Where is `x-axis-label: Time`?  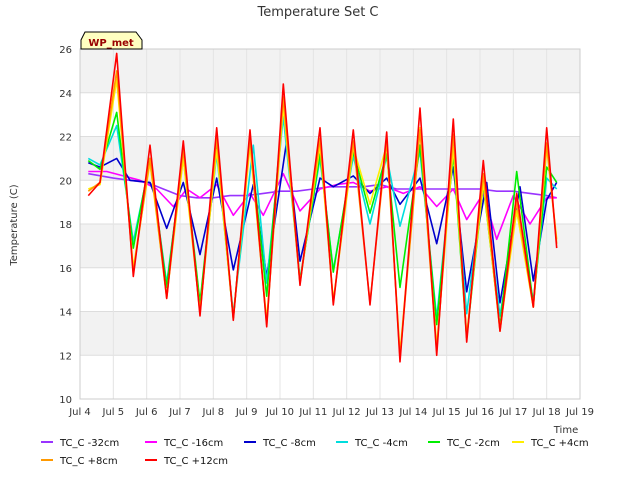 x-axis-label: Time is located at coordinates (565, 430).